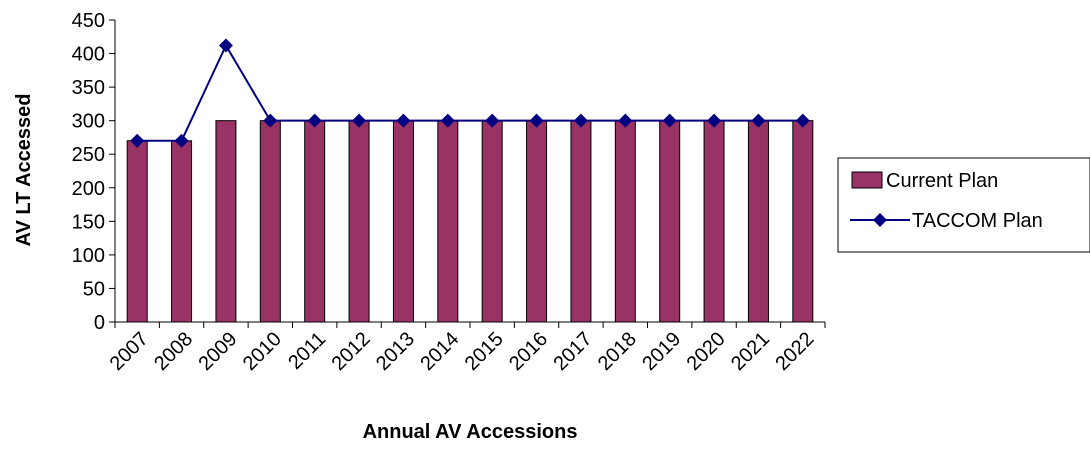  Describe the element at coordinates (963, 205) in the screenshot. I see `legend: Current Plan TACCOM Plan` at that location.